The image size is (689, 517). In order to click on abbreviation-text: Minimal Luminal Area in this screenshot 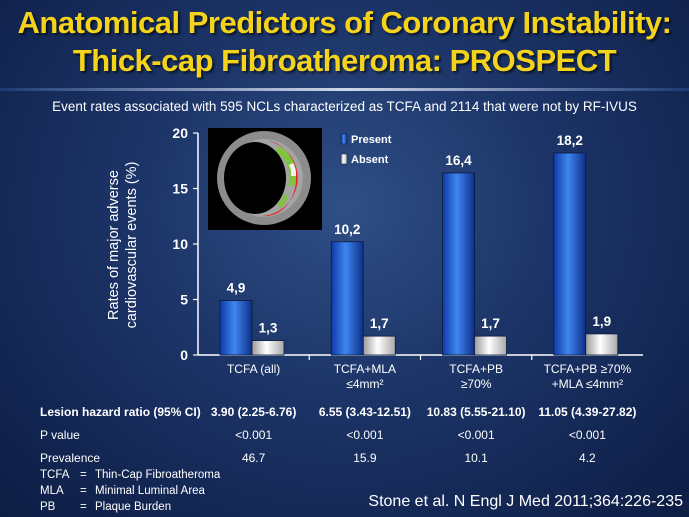, I will do `click(150, 491)`.